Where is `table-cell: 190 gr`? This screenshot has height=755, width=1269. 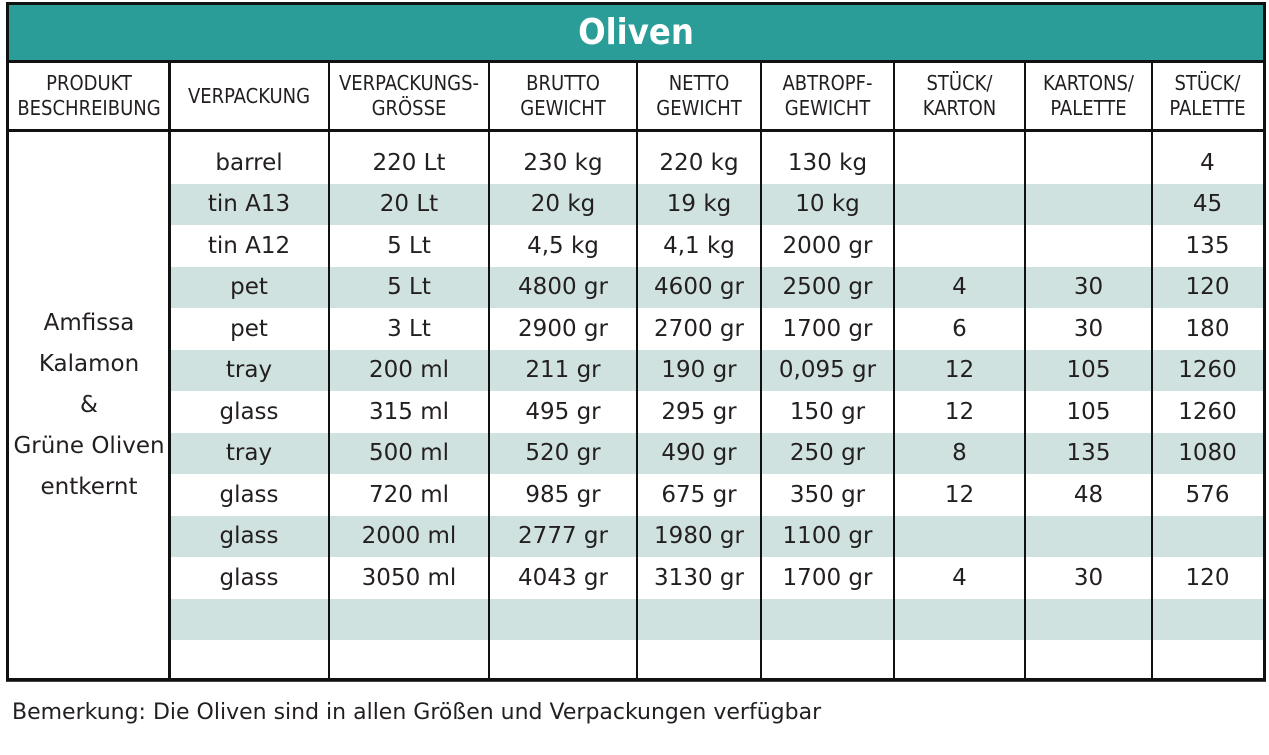
table-cell: 190 gr is located at coordinates (699, 370).